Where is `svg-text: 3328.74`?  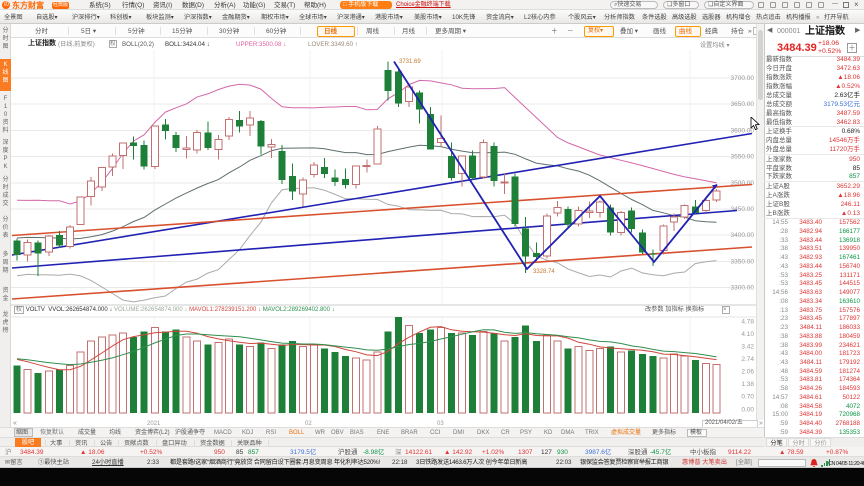
svg-text: 3328.74 is located at coordinates (544, 272).